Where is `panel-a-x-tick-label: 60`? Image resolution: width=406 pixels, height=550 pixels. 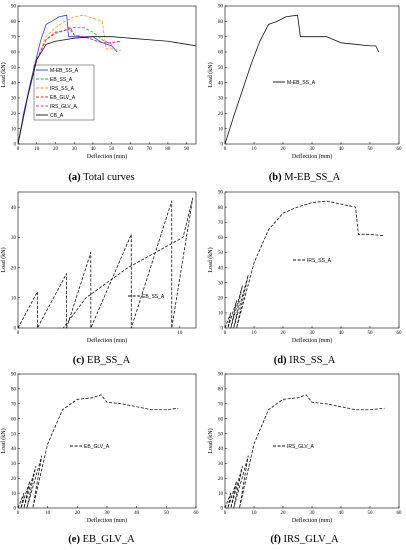 panel-a-x-tick-label: 60 is located at coordinates (131, 149).